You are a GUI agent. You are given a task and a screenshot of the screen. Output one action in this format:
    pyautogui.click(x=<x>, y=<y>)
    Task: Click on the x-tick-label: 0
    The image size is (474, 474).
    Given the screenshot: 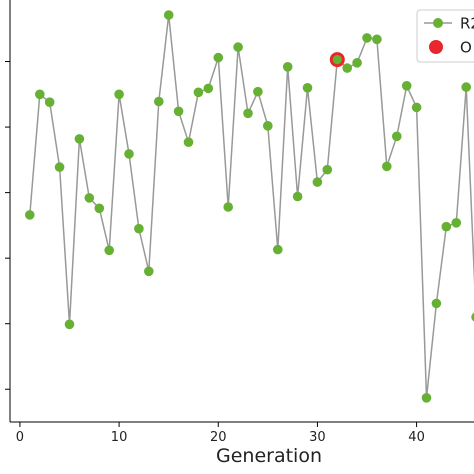 What is the action you would take?
    pyautogui.click(x=20, y=437)
    